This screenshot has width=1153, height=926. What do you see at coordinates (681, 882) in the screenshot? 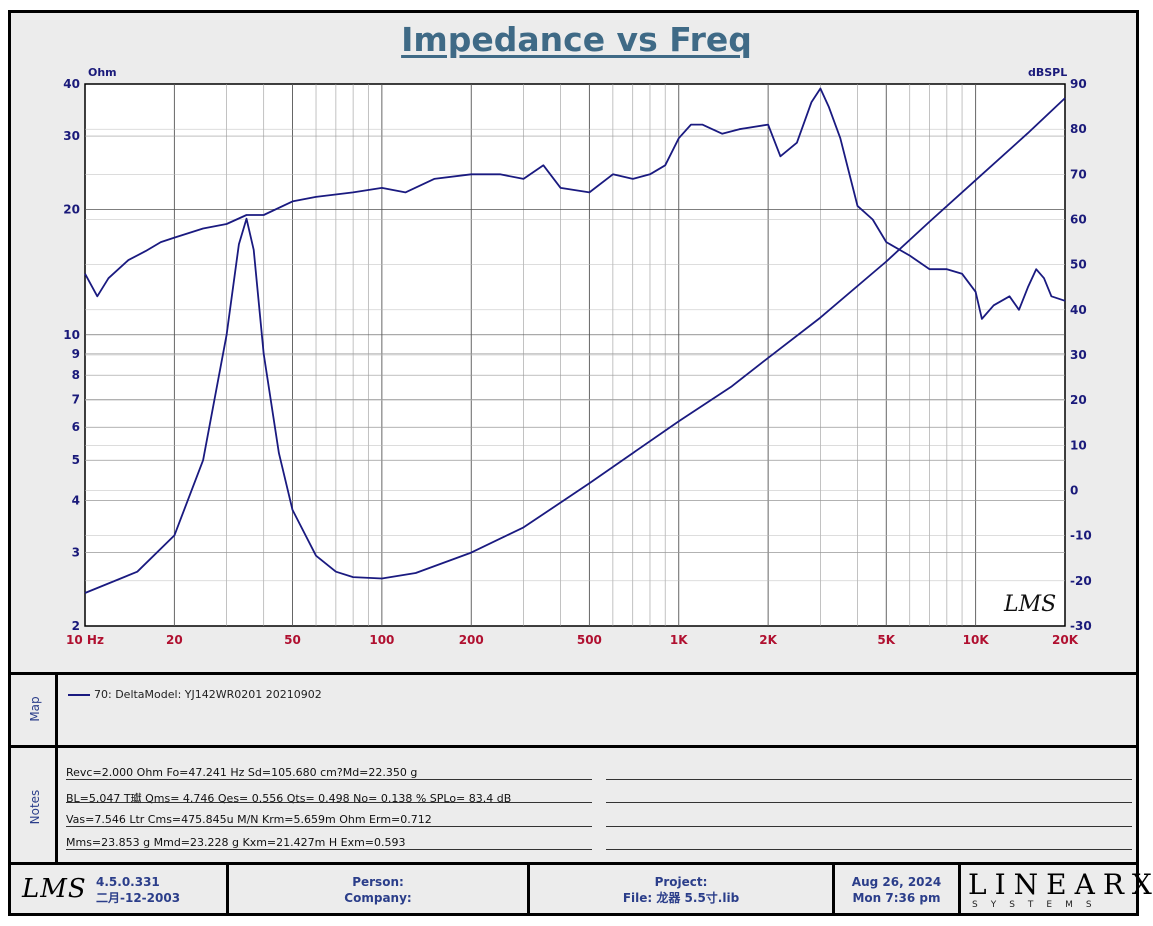
I see `project-label: Project:` at bounding box center [681, 882].